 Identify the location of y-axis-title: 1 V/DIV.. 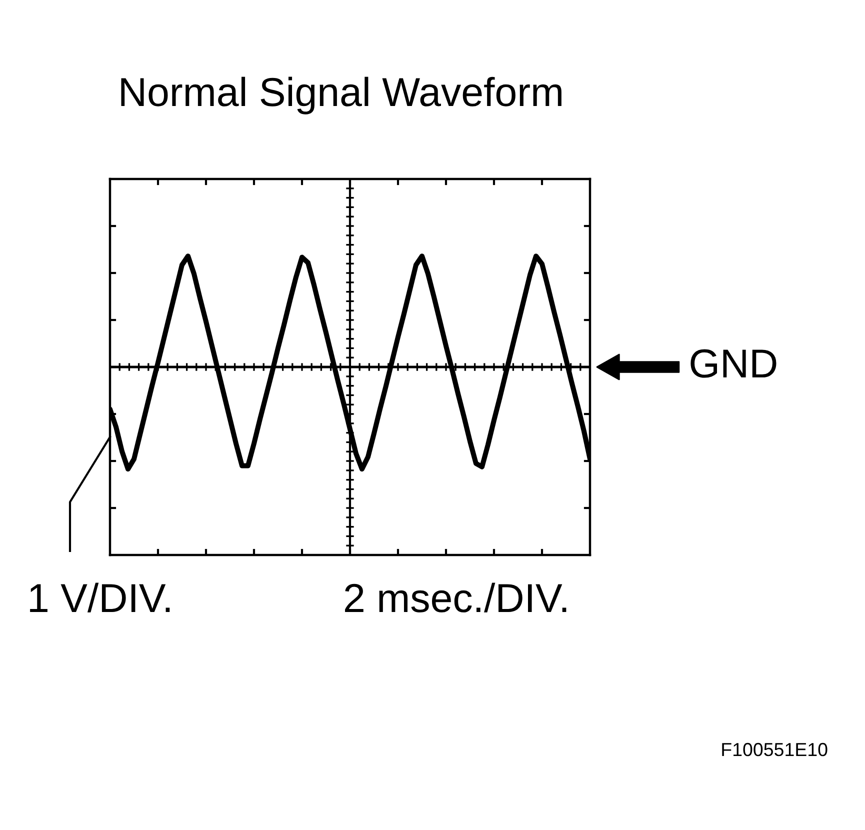
(100, 597).